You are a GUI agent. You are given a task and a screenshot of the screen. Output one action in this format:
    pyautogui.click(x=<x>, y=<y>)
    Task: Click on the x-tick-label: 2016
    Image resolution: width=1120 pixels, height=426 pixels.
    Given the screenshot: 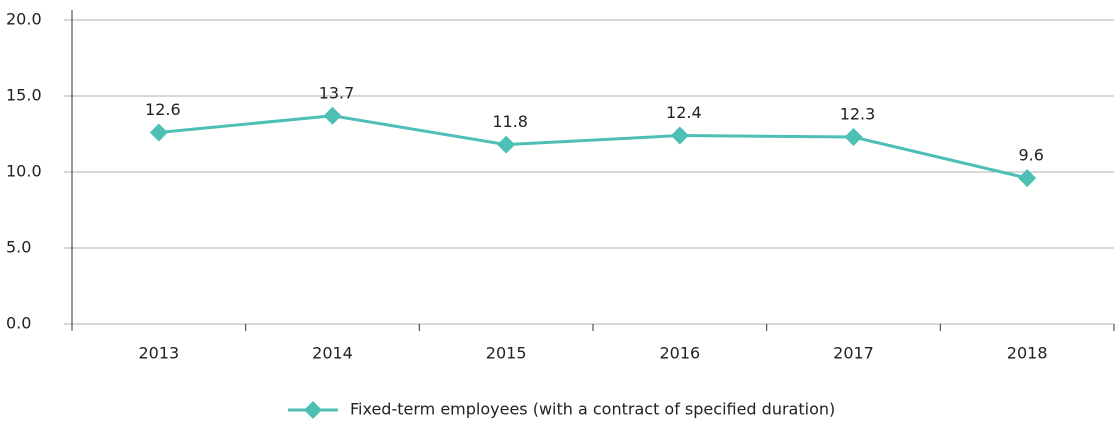 What is the action you would take?
    pyautogui.click(x=679, y=353)
    